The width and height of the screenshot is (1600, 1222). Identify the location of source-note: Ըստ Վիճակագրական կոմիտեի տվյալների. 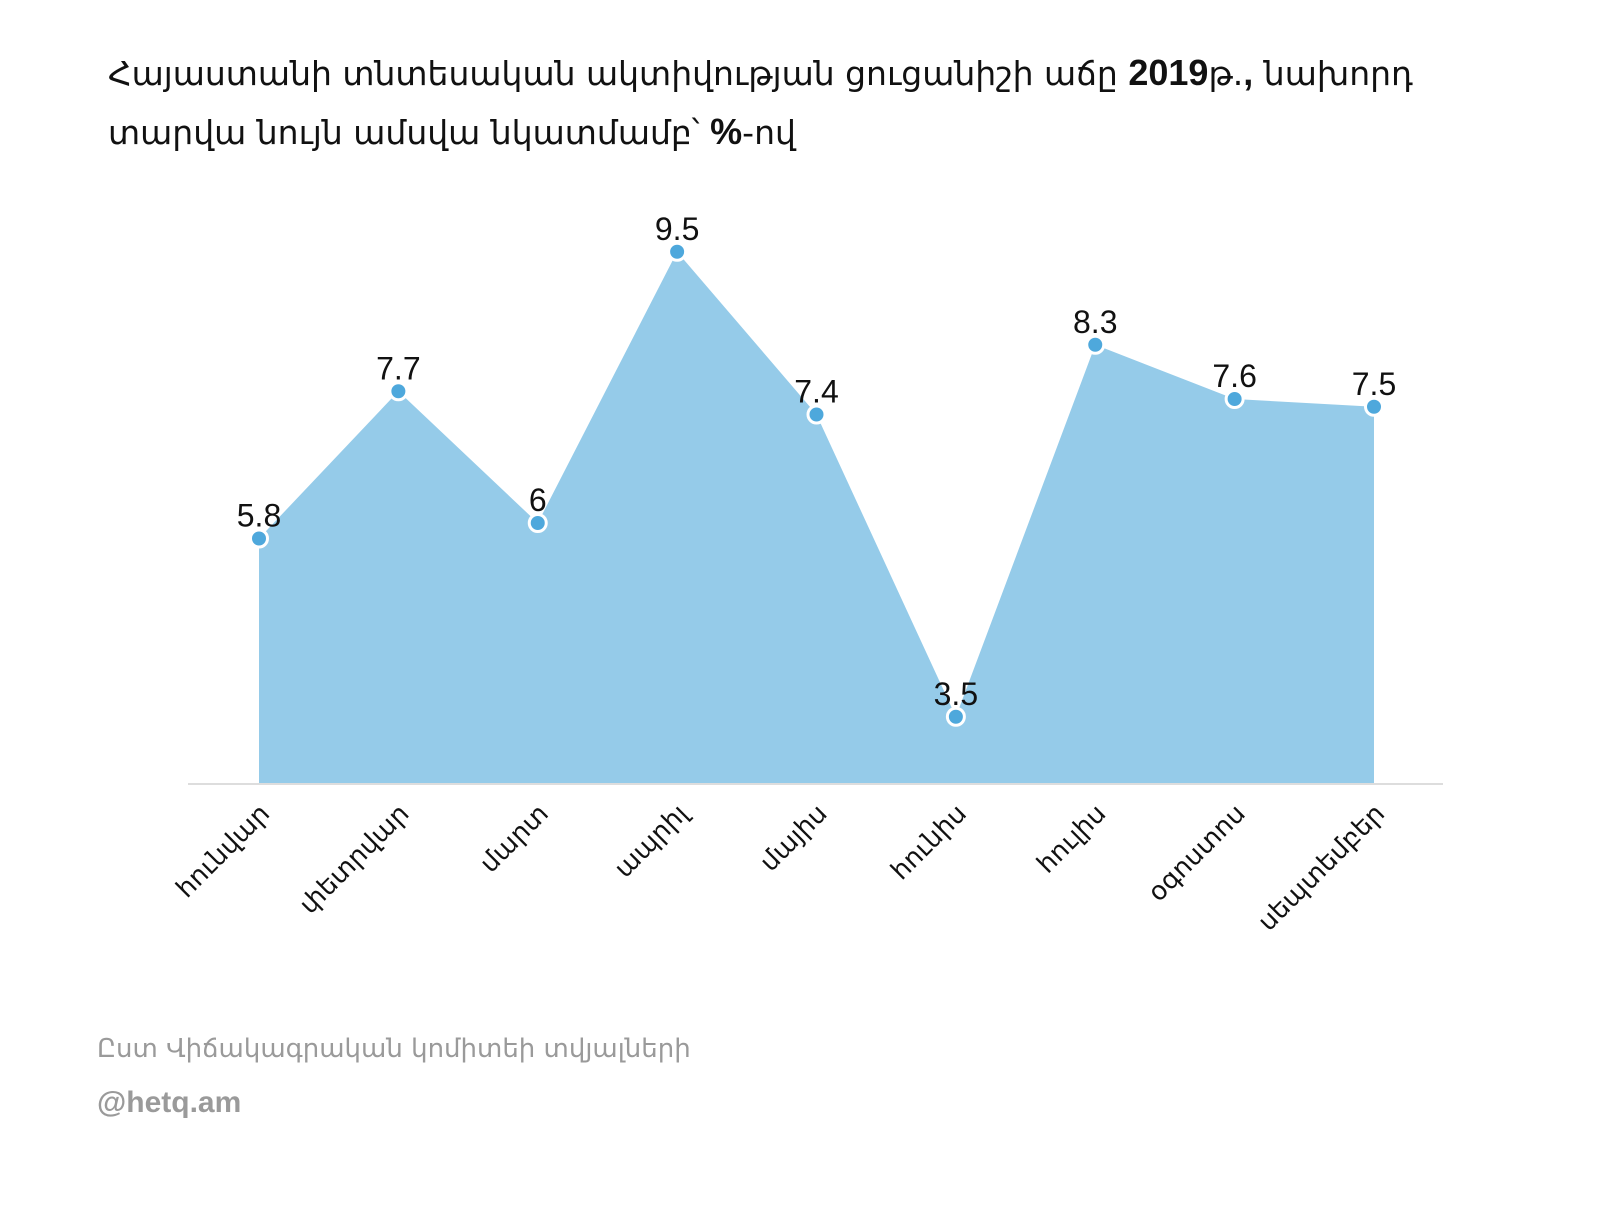
(394, 1049).